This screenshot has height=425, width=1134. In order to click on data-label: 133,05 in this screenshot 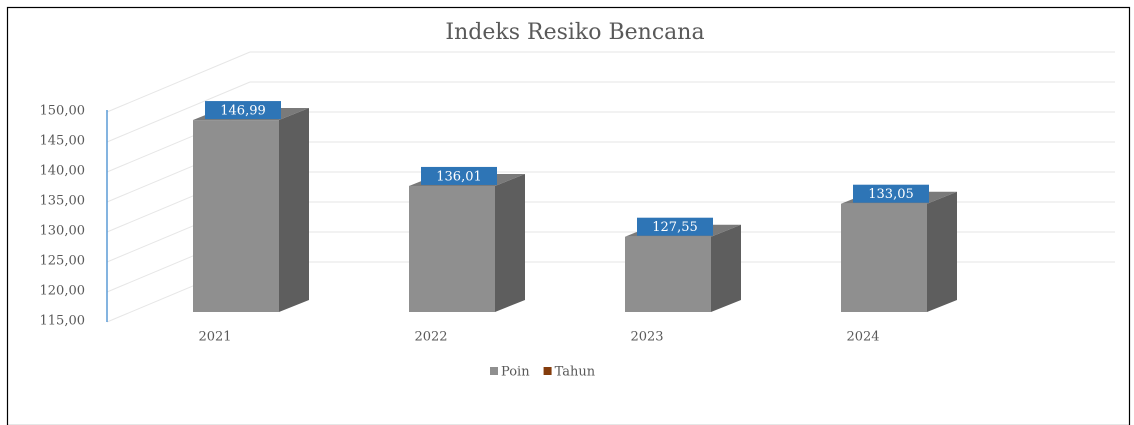, I will do `click(891, 194)`.